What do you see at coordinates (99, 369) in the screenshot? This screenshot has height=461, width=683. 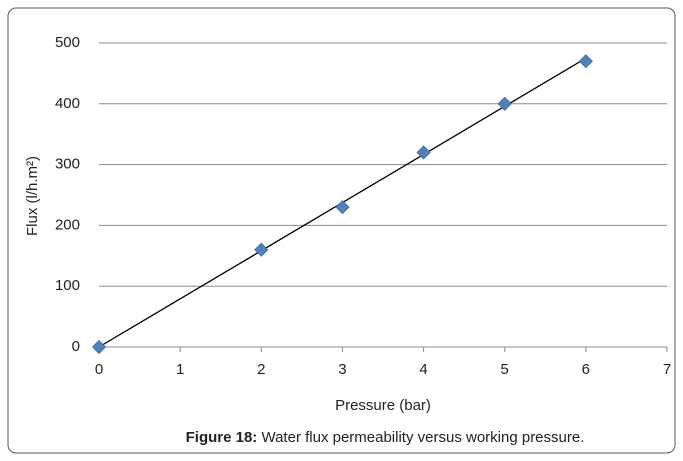 I see `x-tick-label: 0` at bounding box center [99, 369].